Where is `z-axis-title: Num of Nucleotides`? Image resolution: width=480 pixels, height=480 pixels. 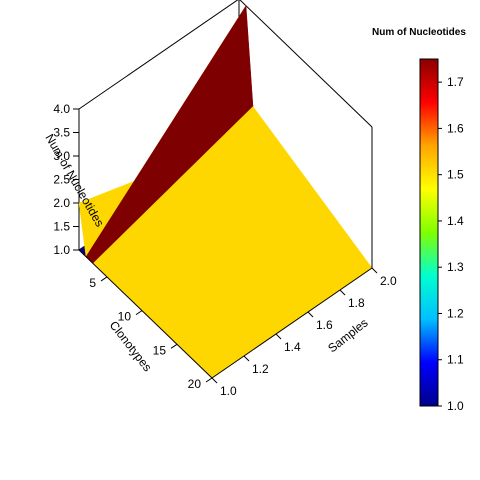 z-axis-title: Num of Nucleotides is located at coordinates (74, 181).